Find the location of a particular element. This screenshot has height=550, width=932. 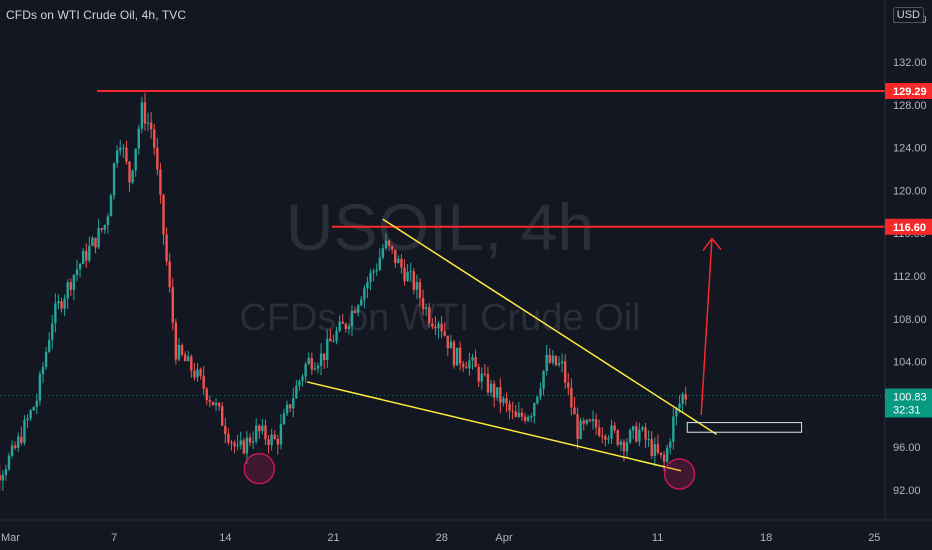

level-price-label: 129.29 is located at coordinates (910, 92).